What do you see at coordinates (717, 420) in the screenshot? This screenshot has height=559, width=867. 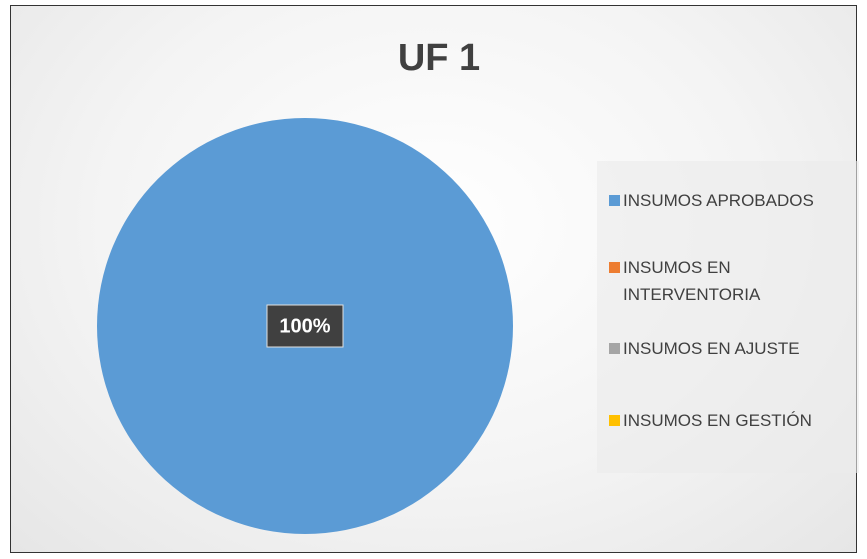 I see `legend-label: INSUMOS EN GESTIÓN` at bounding box center [717, 420].